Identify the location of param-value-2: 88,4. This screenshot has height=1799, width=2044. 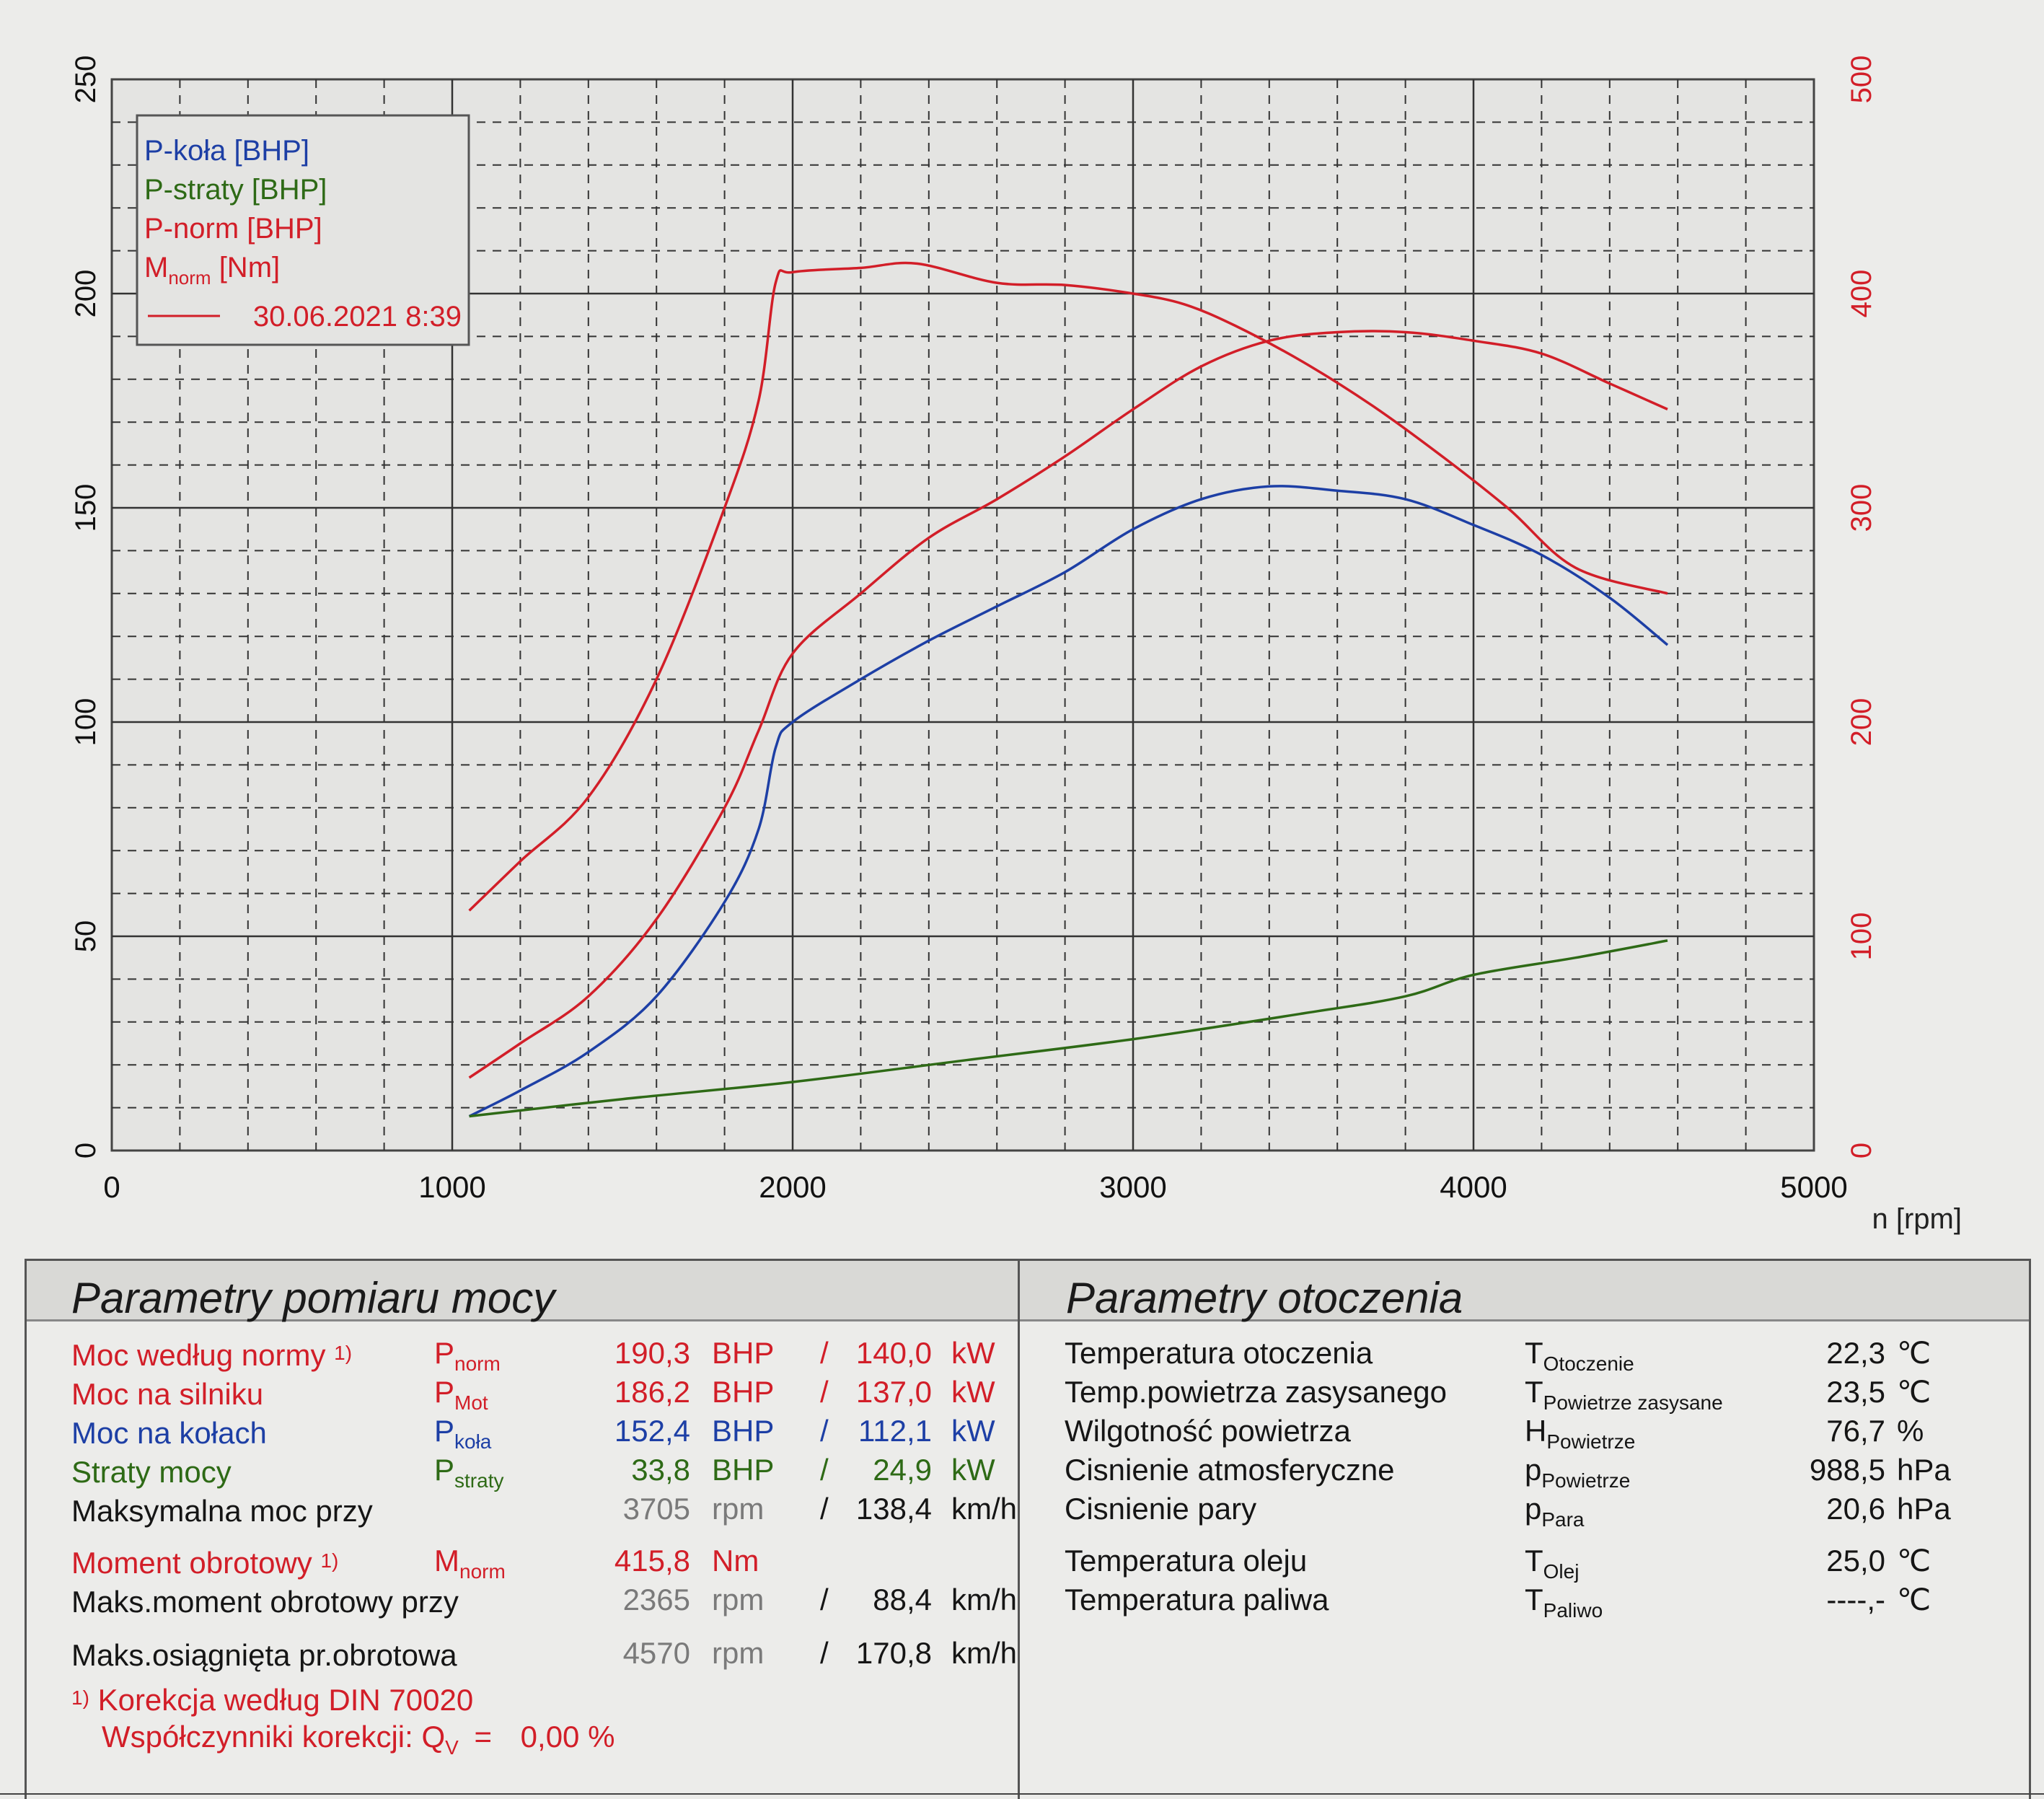
(902, 1600).